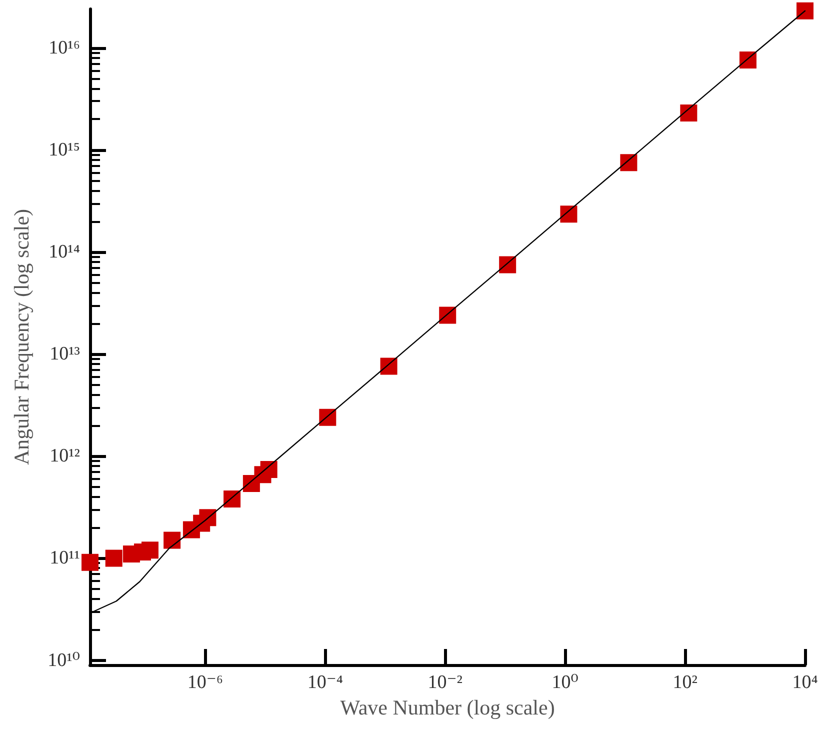 The width and height of the screenshot is (822, 734). What do you see at coordinates (447, 707) in the screenshot?
I see `x-axis-title: Wave Number (log scale)` at bounding box center [447, 707].